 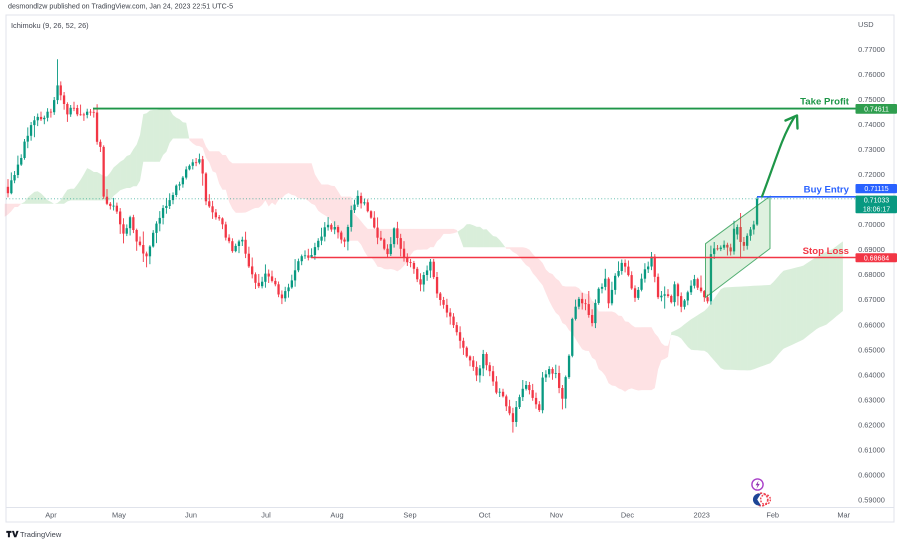 I want to click on svg-text: Dec, so click(x=627, y=515).